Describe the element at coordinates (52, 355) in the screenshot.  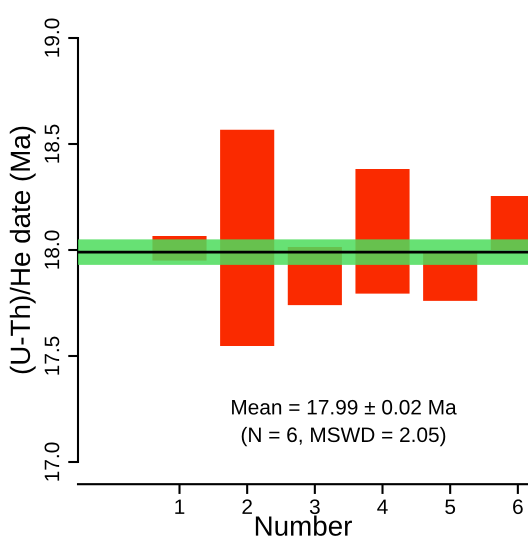
I see `y-tick-label: 17.5` at that location.